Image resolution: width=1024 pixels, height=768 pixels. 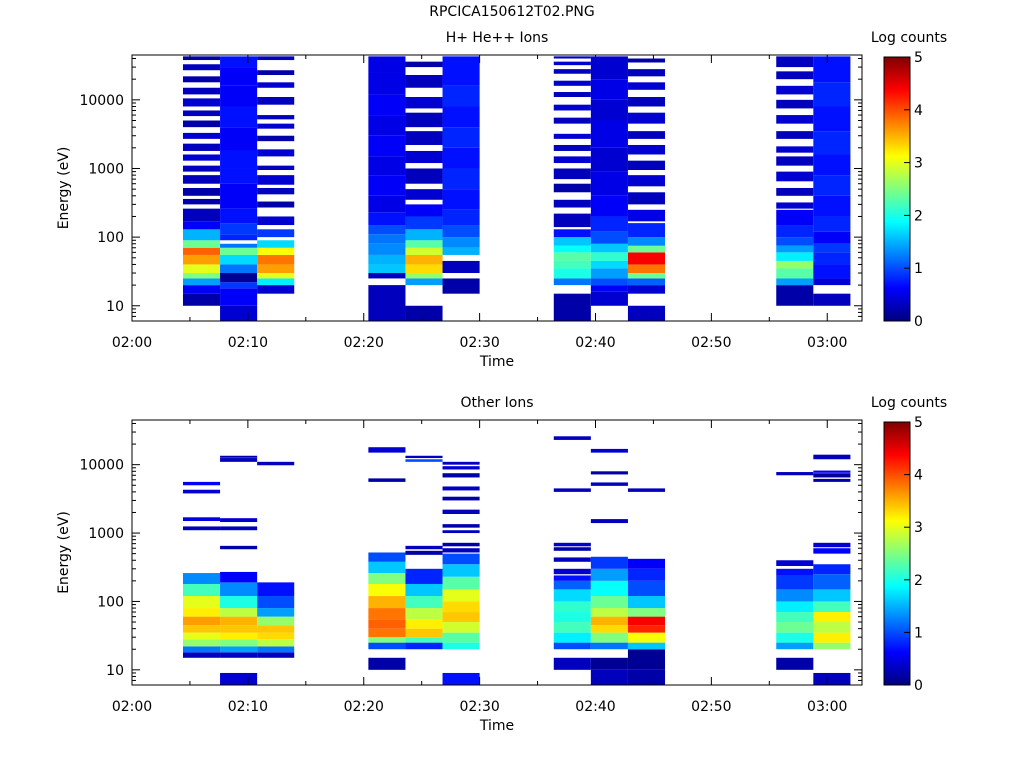 I want to click on colorbar-label: Log counts, so click(x=909, y=38).